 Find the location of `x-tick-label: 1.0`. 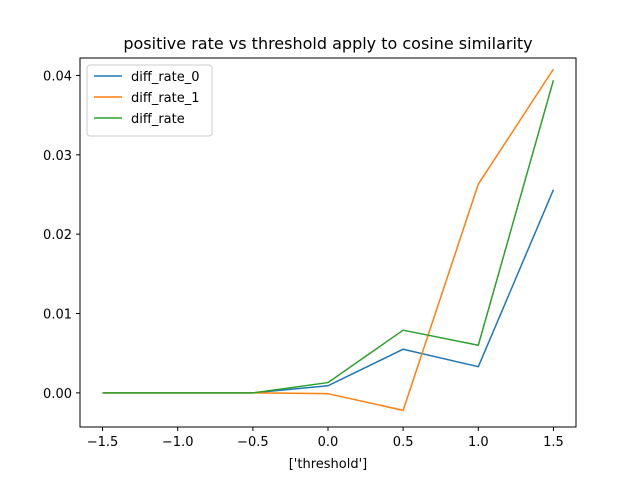

x-tick-label: 1.0 is located at coordinates (478, 442).